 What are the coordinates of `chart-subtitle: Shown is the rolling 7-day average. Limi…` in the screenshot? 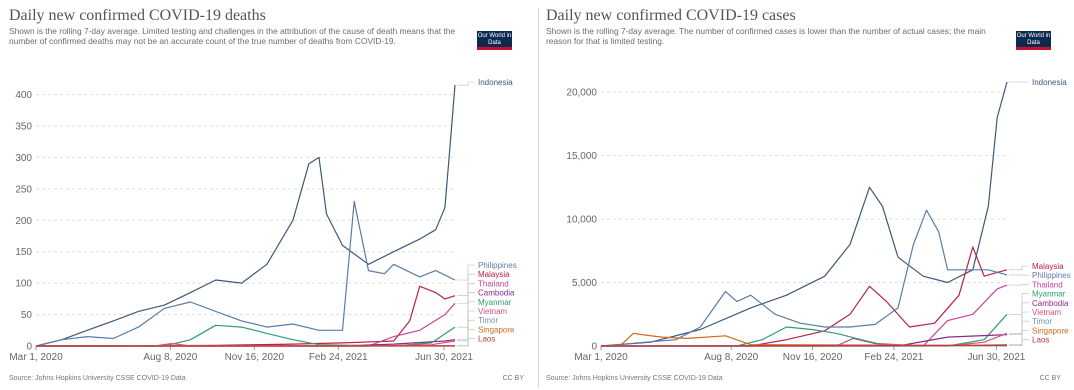 It's located at (232, 36).